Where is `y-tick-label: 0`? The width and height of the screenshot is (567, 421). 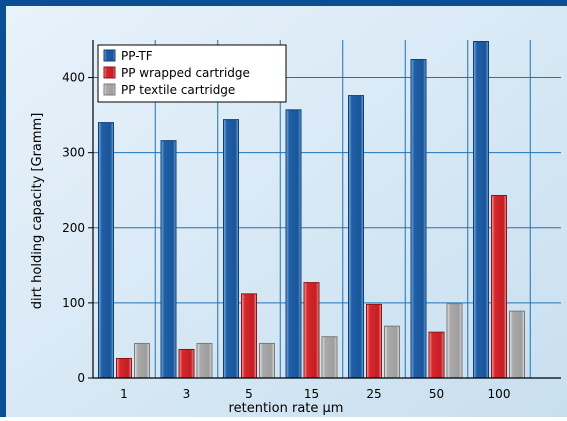
y-tick-label: 0 is located at coordinates (81, 378).